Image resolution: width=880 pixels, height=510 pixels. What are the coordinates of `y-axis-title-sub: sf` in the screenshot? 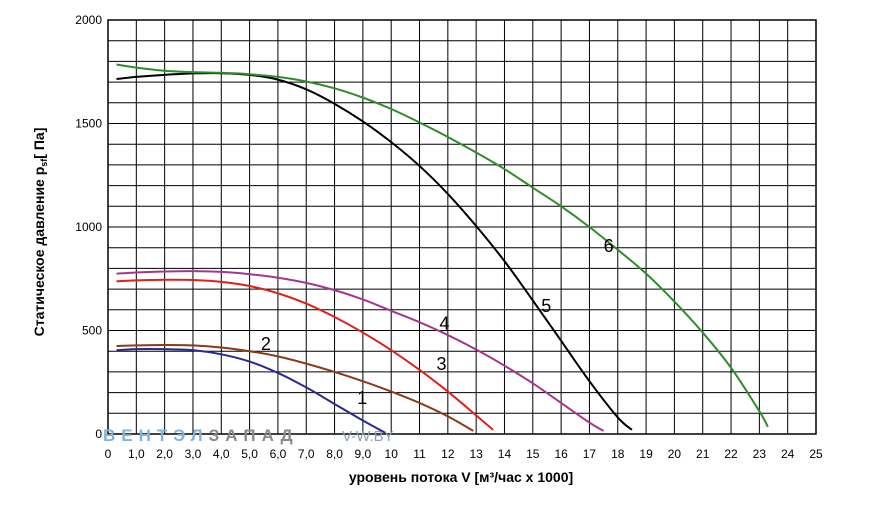 It's located at (44, 162).